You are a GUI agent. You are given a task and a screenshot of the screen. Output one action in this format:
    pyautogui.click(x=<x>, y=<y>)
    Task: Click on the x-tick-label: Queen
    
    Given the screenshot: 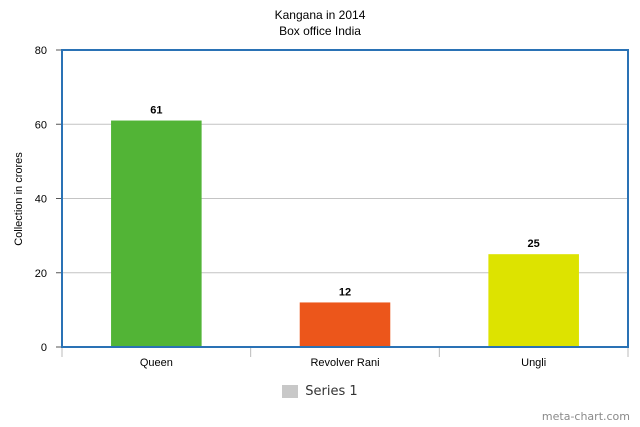 What is the action you would take?
    pyautogui.click(x=156, y=363)
    